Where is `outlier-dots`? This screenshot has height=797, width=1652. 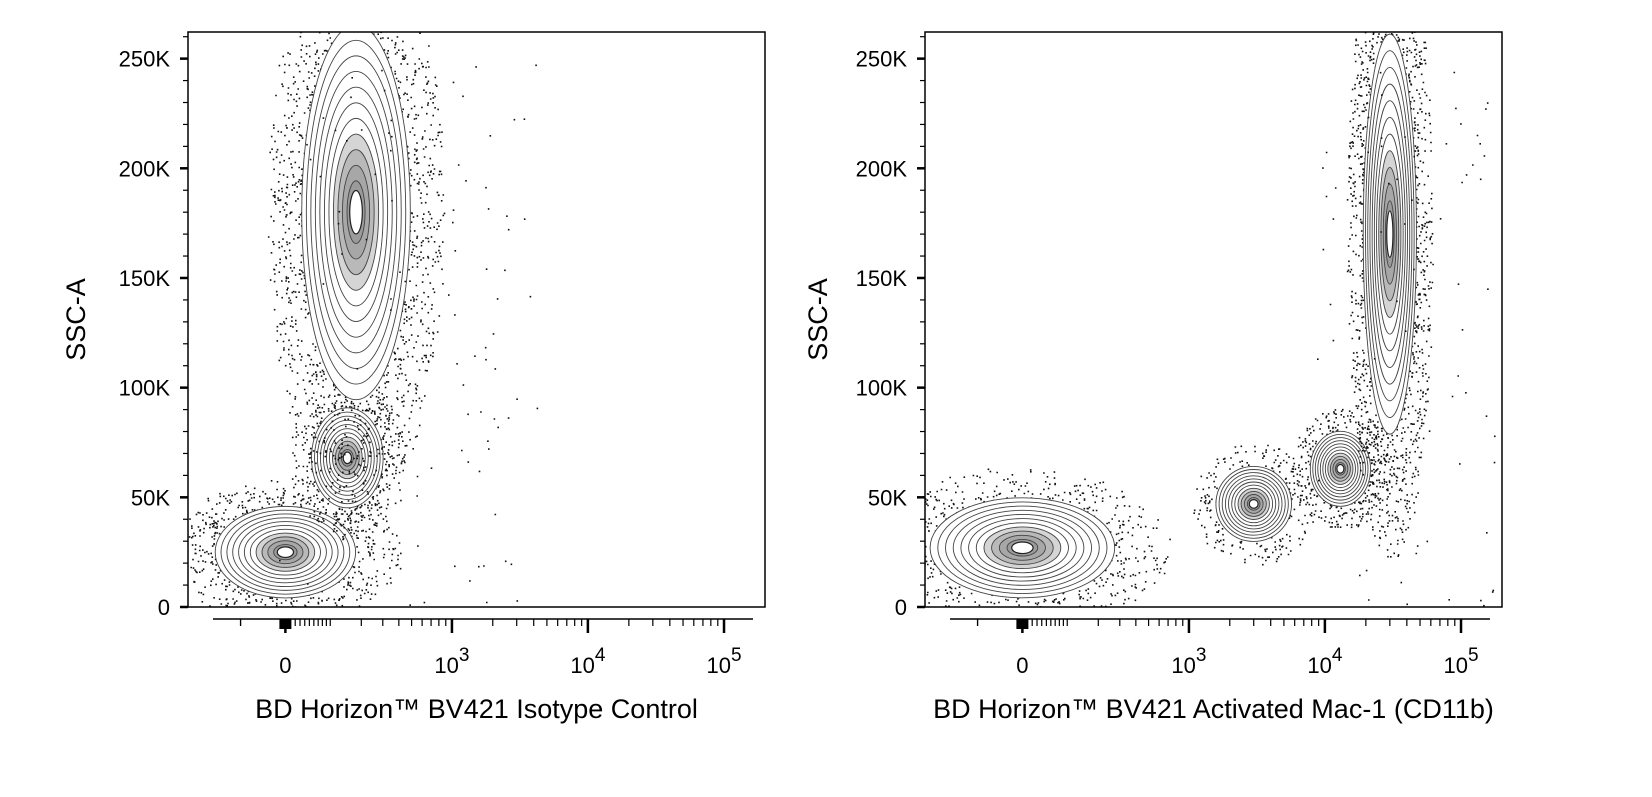
outlier-dots is located at coordinates (1406, 339).